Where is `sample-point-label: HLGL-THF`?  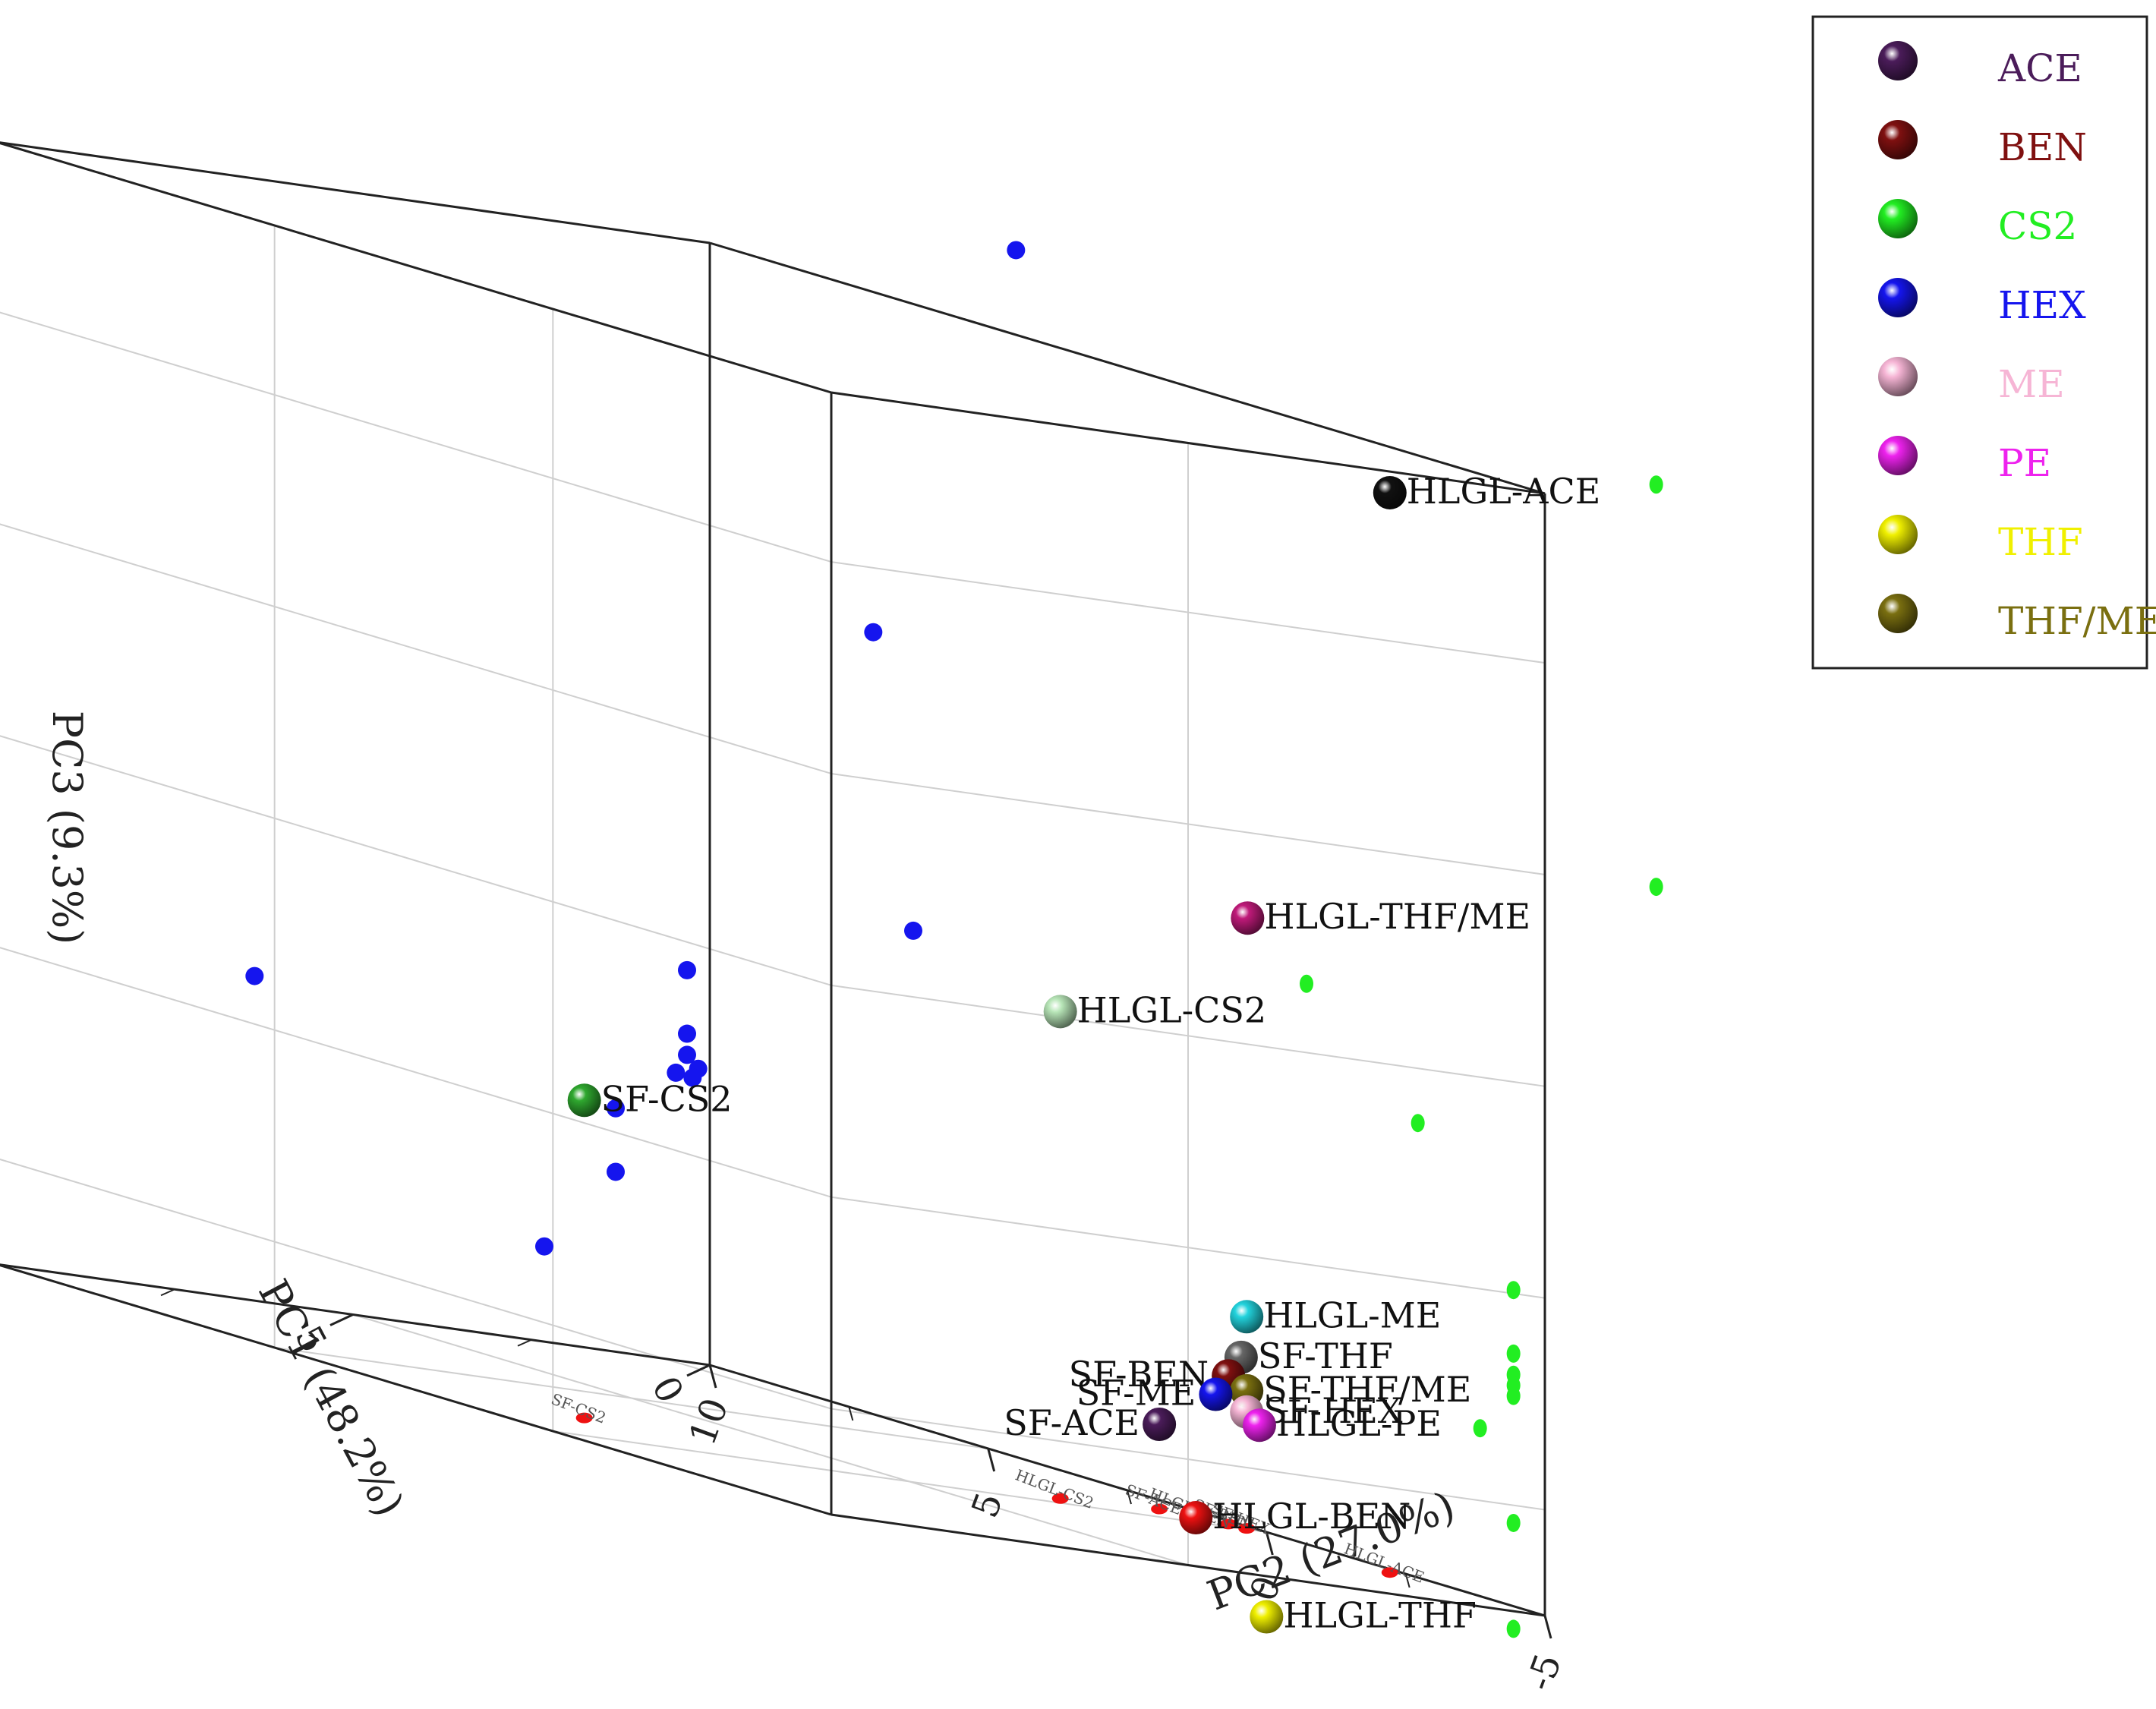
sample-point-label: HLGL-THF is located at coordinates (1380, 1616).